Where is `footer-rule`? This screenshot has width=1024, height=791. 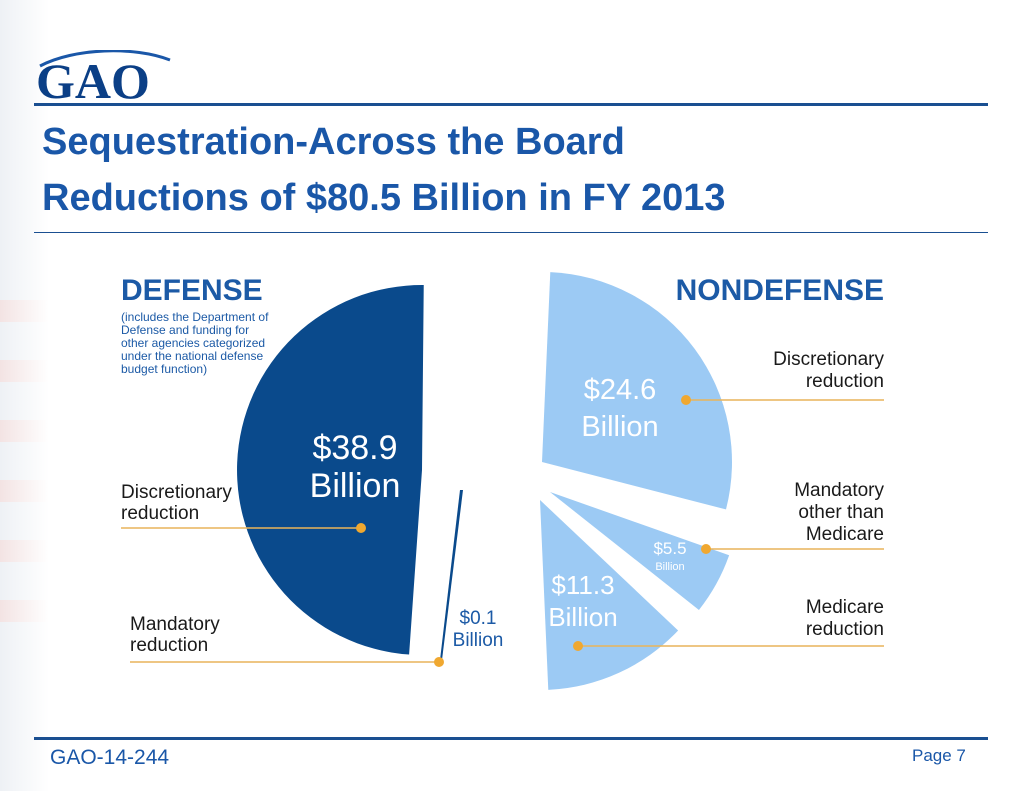 footer-rule is located at coordinates (511, 738).